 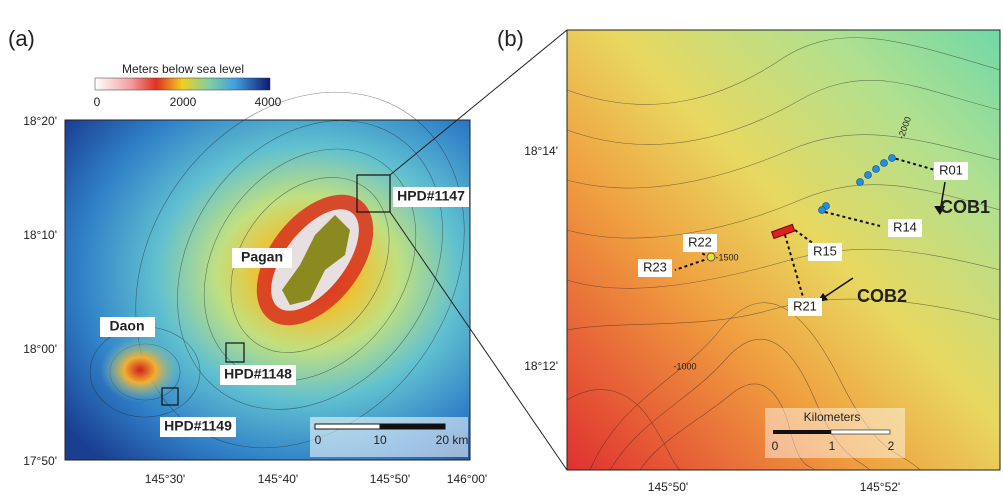 What do you see at coordinates (268, 102) in the screenshot?
I see `colorbar-tick: 4000` at bounding box center [268, 102].